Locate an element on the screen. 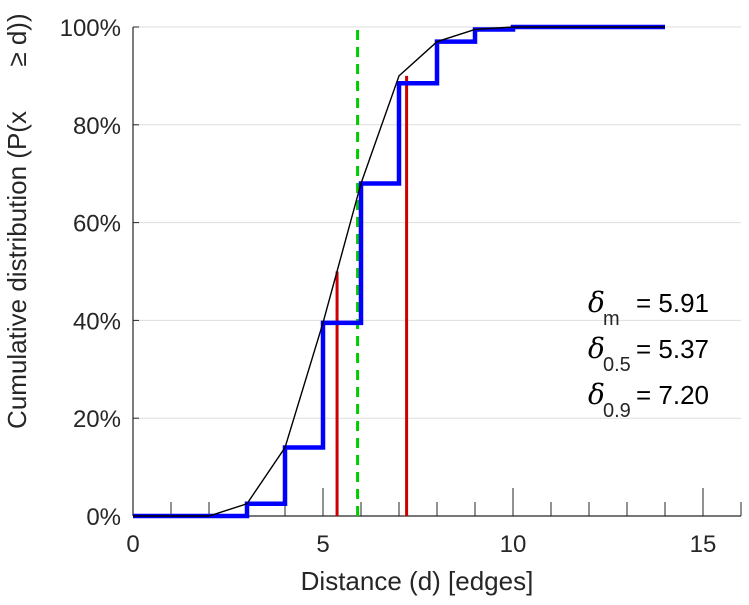 The width and height of the screenshot is (749, 605). y-axis-title-tail: ≥ d)) is located at coordinates (17, 39).